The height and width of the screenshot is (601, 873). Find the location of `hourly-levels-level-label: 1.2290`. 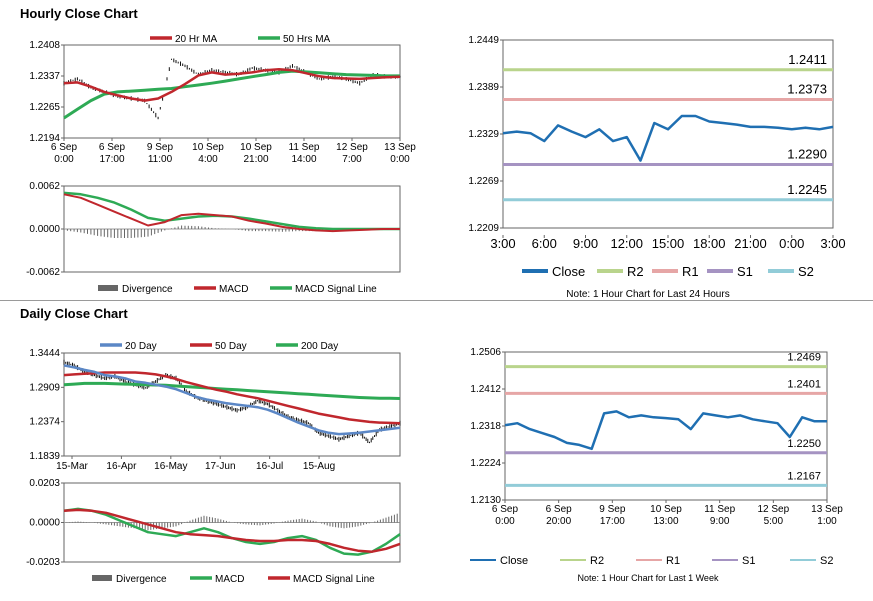

hourly-levels-level-label: 1.2290 is located at coordinates (807, 154).